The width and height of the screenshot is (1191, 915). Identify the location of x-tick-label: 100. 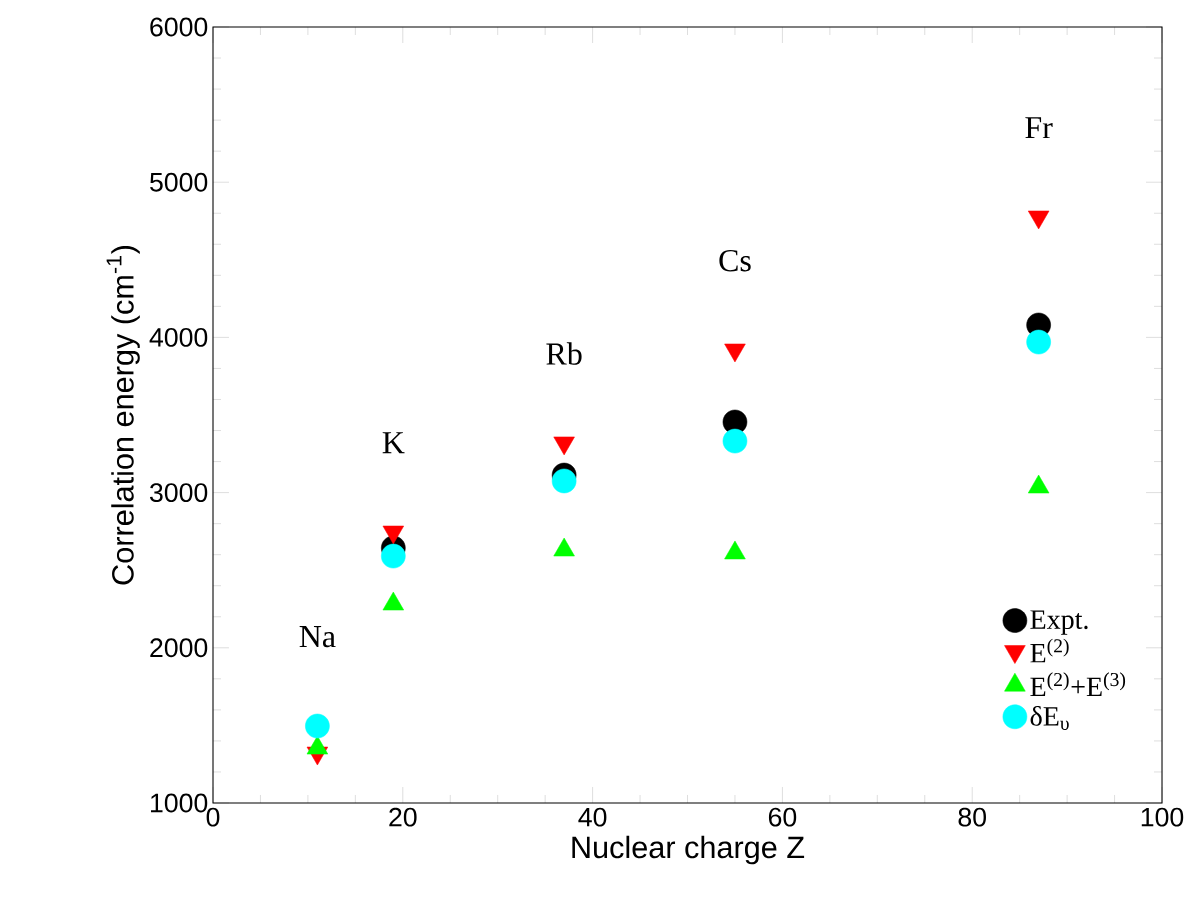
(1162, 817).